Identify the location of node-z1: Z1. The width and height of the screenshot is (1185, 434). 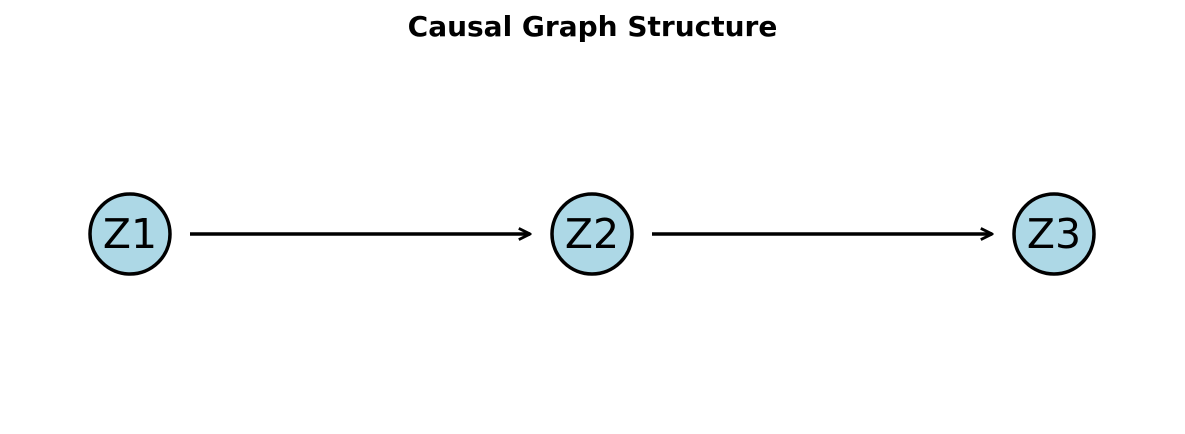
(130, 234).